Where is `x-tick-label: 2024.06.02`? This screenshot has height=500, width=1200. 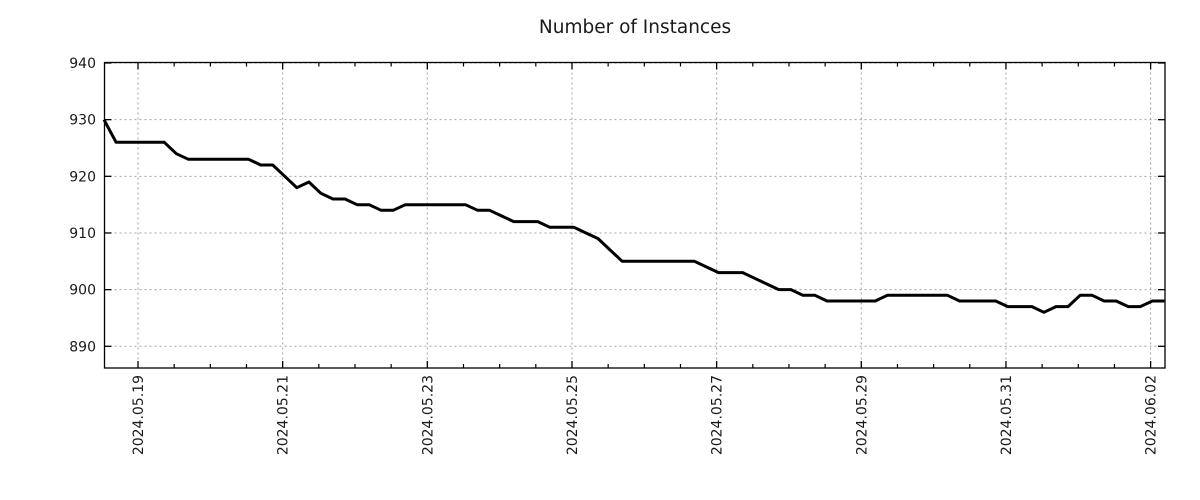
x-tick-label: 2024.06.02 is located at coordinates (1152, 415).